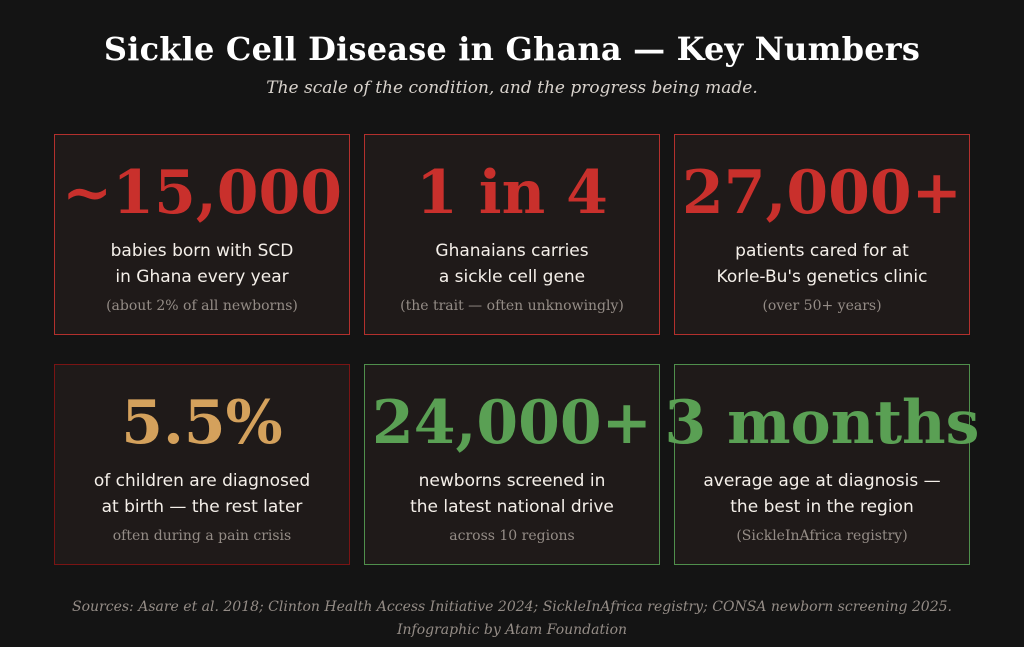  I want to click on stat-value: 3 months, so click(822, 423).